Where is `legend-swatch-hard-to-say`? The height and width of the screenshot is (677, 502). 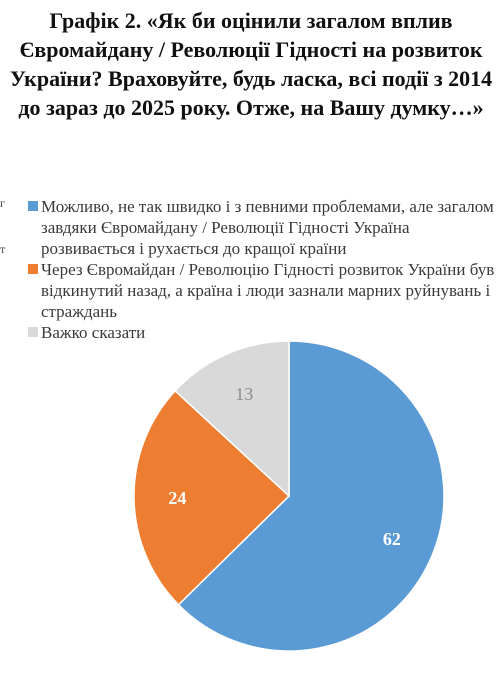
legend-swatch-hard-to-say is located at coordinates (33, 332).